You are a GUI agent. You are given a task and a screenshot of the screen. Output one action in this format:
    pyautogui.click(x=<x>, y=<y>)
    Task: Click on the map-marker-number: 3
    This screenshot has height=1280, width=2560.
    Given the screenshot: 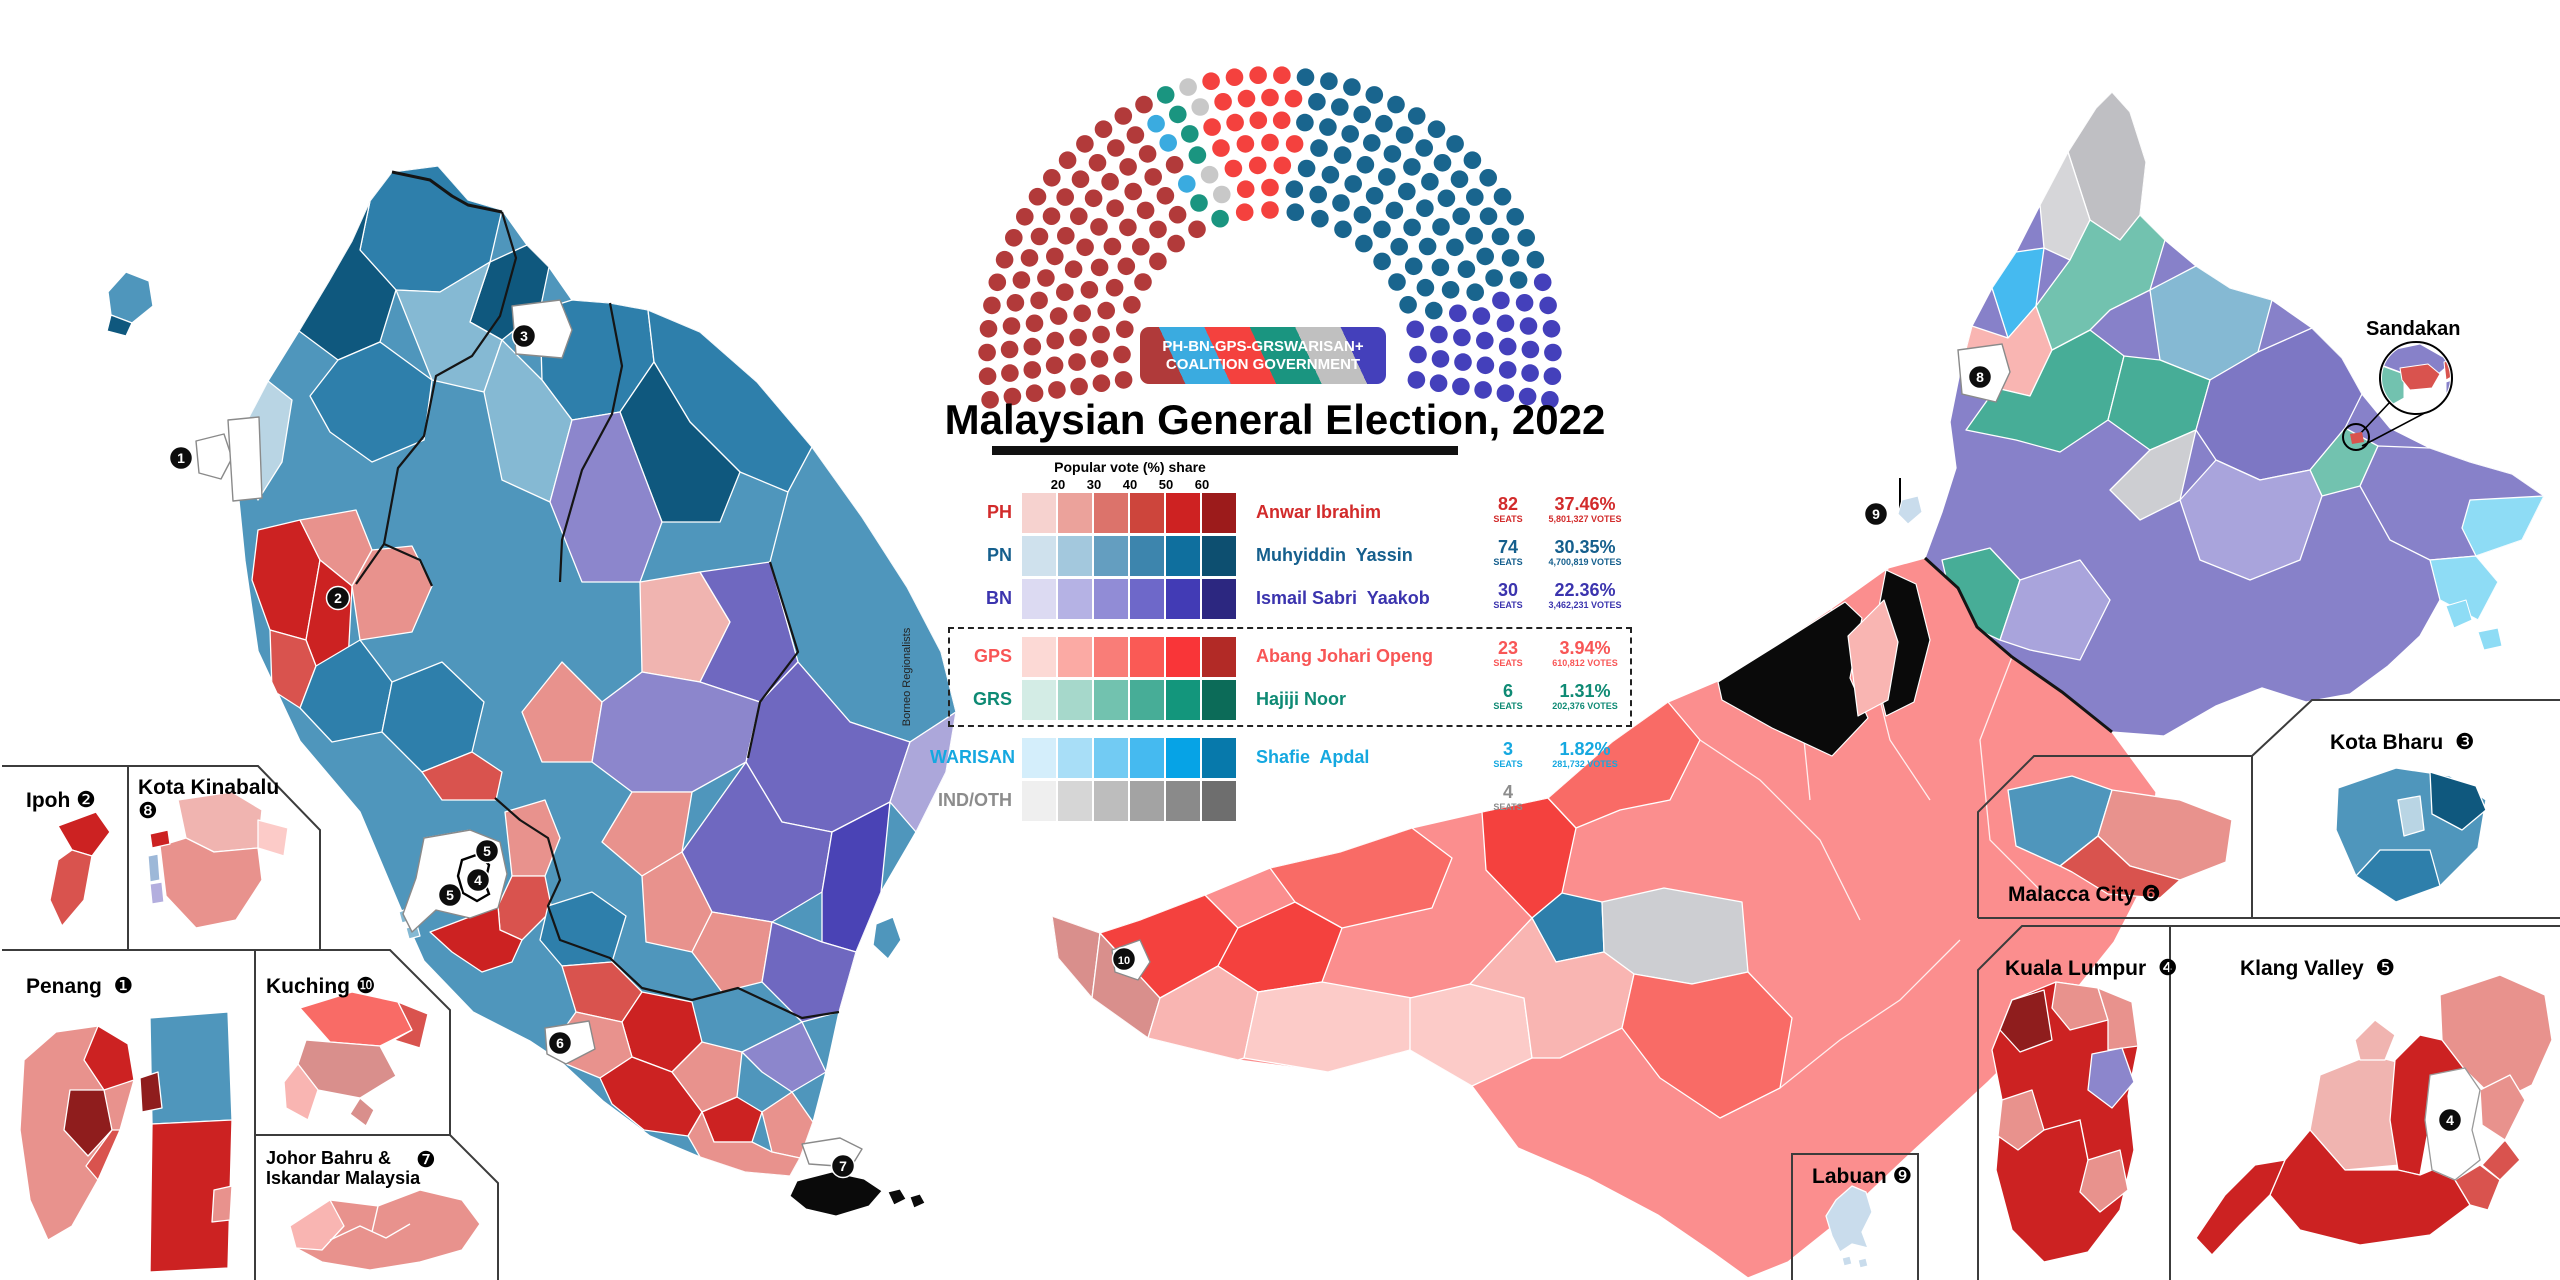 What is the action you would take?
    pyautogui.click(x=524, y=336)
    